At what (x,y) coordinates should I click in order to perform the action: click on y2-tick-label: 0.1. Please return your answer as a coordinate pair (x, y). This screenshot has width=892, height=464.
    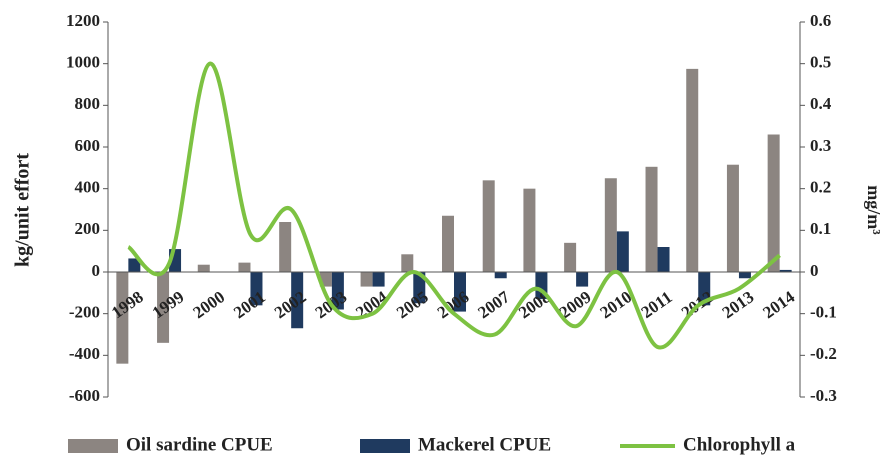
    Looking at the image, I should click on (820, 228).